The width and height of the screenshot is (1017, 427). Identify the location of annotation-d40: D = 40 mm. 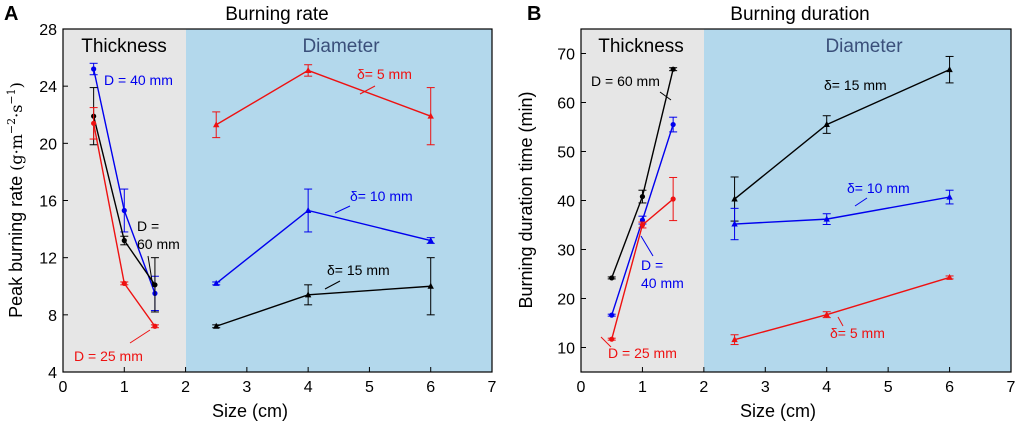
(138, 80).